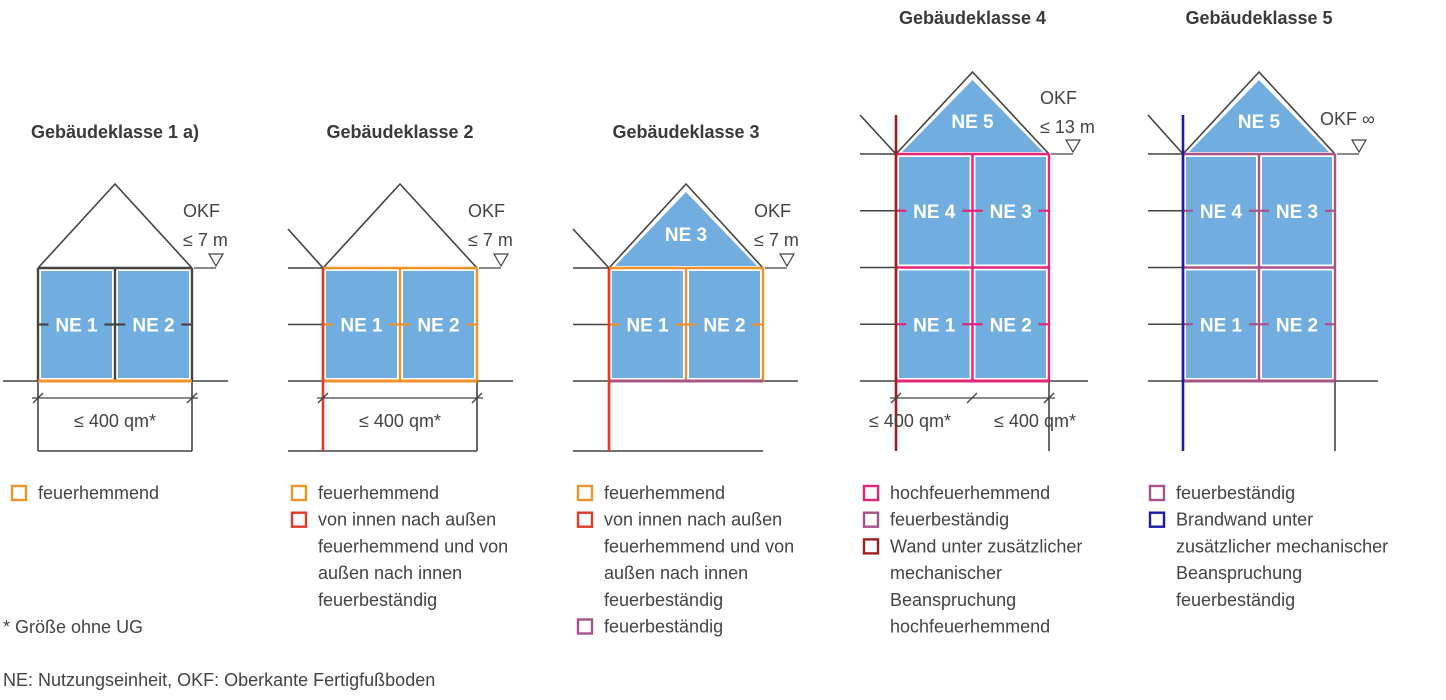  What do you see at coordinates (986, 546) in the screenshot?
I see `legend-text: Wand unter zusätzlicher` at bounding box center [986, 546].